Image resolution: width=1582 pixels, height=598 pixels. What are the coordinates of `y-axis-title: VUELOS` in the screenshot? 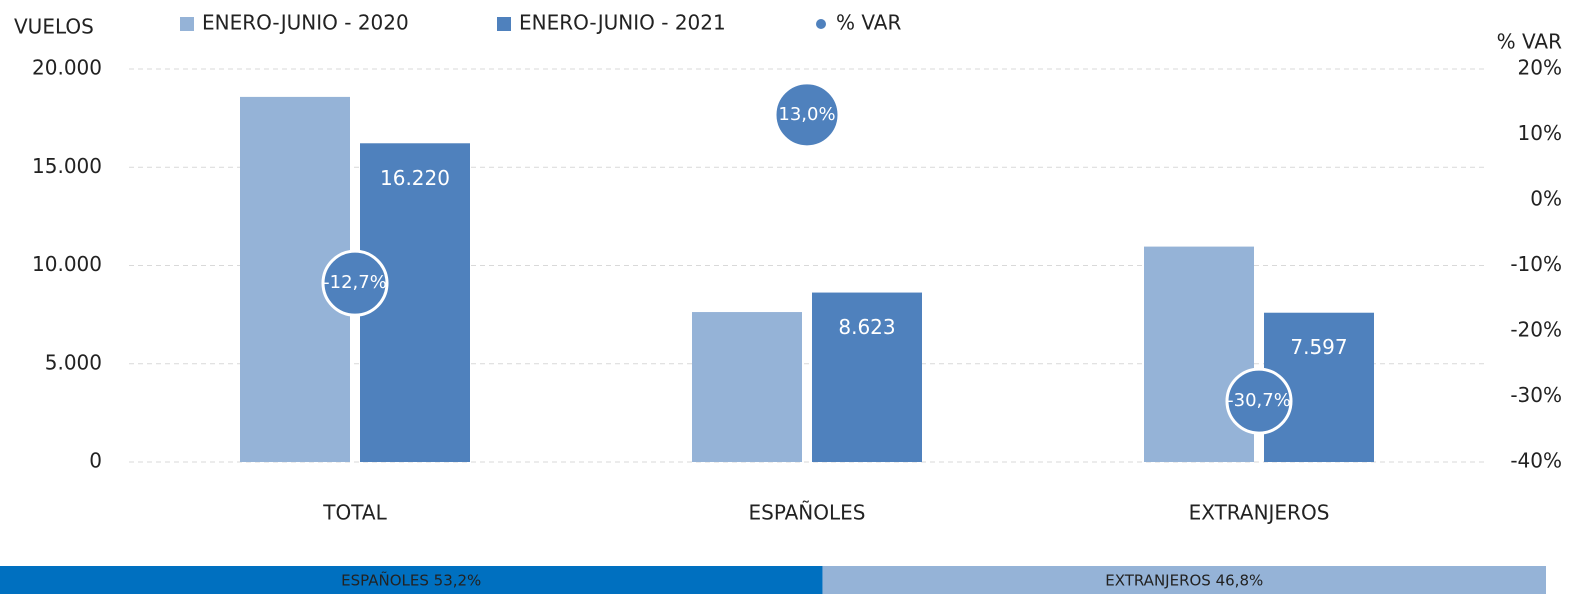 It's located at (54, 27).